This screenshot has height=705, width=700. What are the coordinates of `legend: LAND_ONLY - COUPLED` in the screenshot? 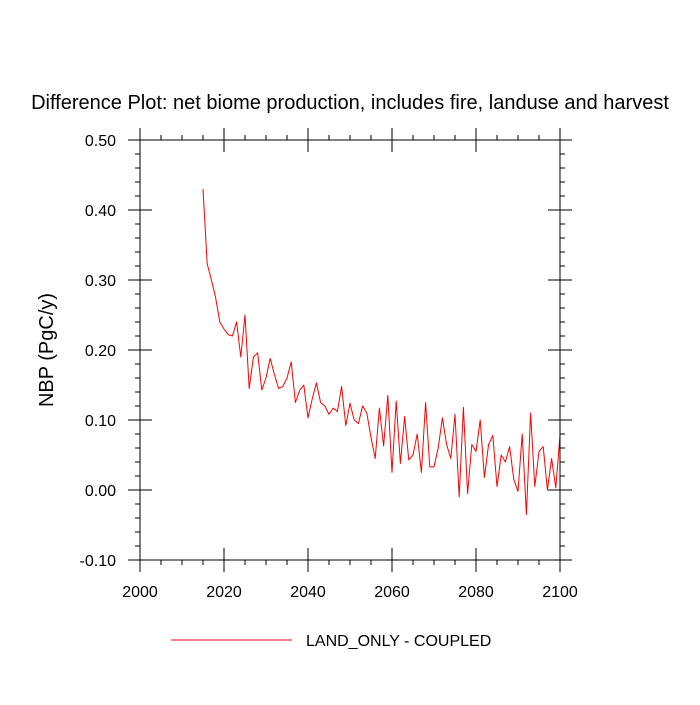 It's located at (331, 641).